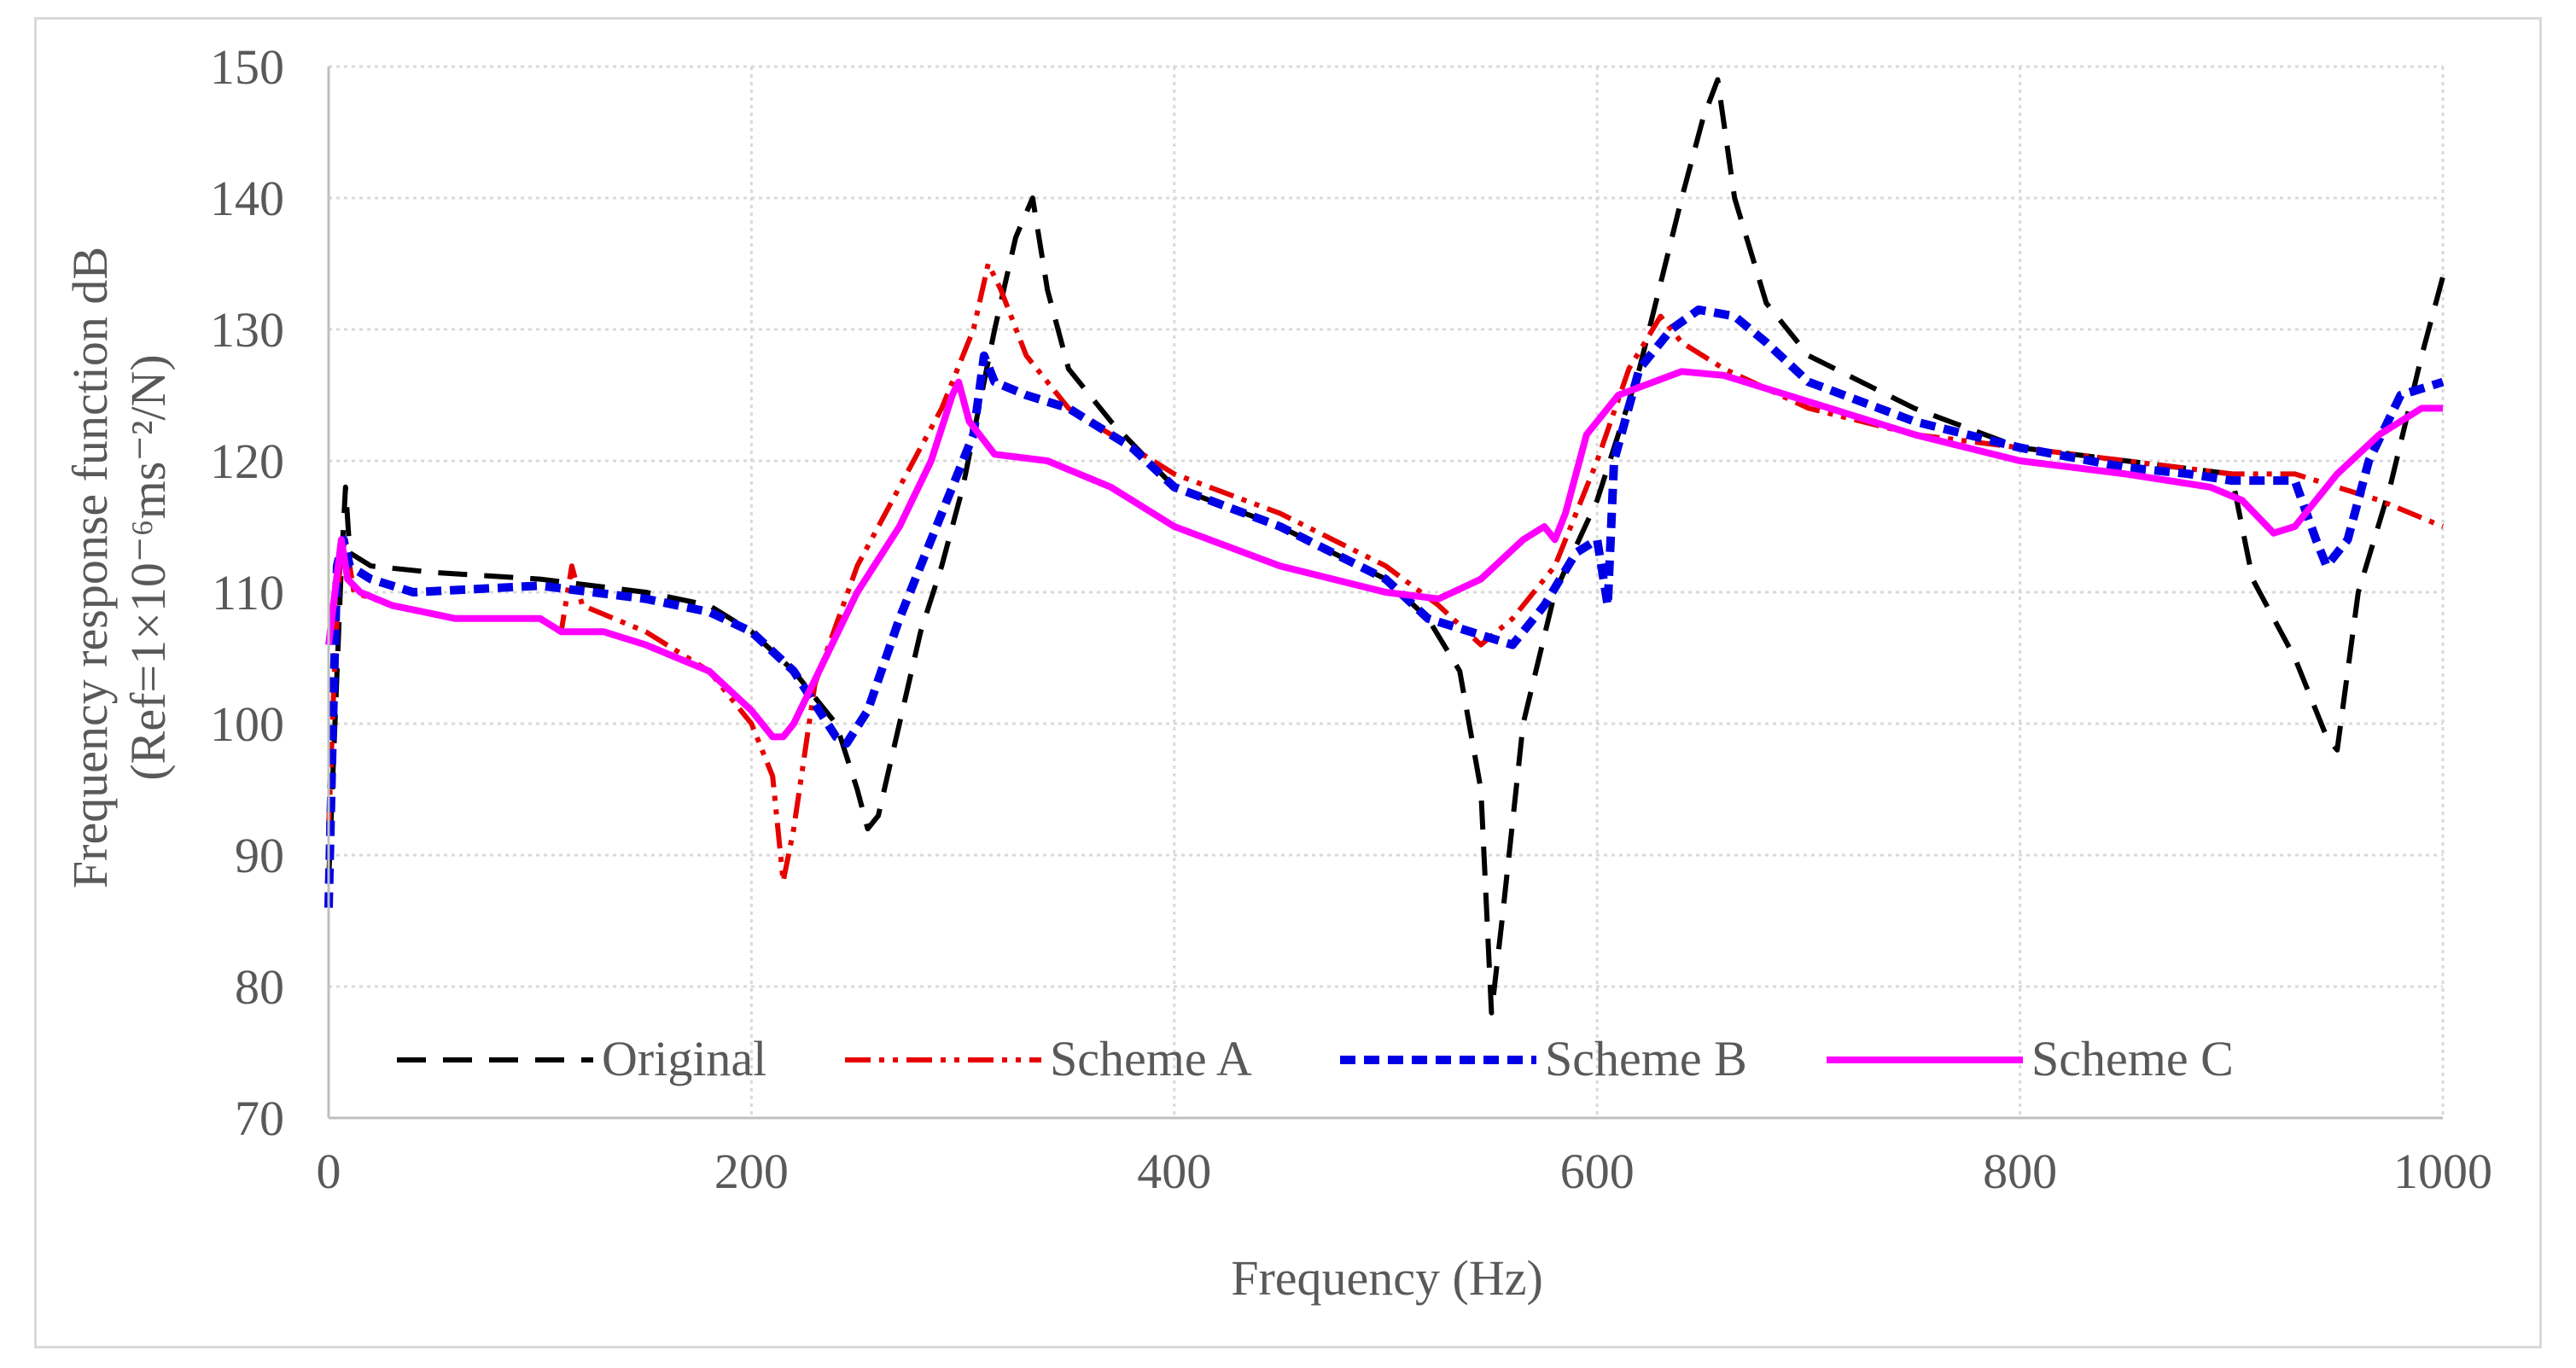 This screenshot has height=1368, width=2576. What do you see at coordinates (1174, 1171) in the screenshot?
I see `x-tick-label: 400` at bounding box center [1174, 1171].